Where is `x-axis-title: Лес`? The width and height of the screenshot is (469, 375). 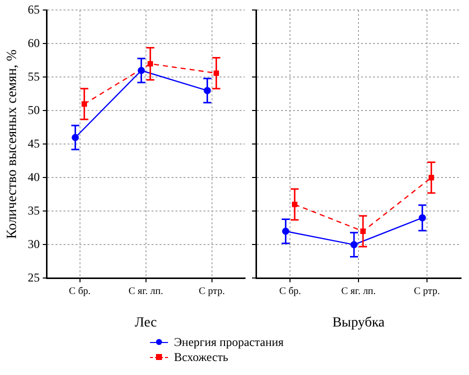
x-axis-title: Лес is located at coordinates (145, 322).